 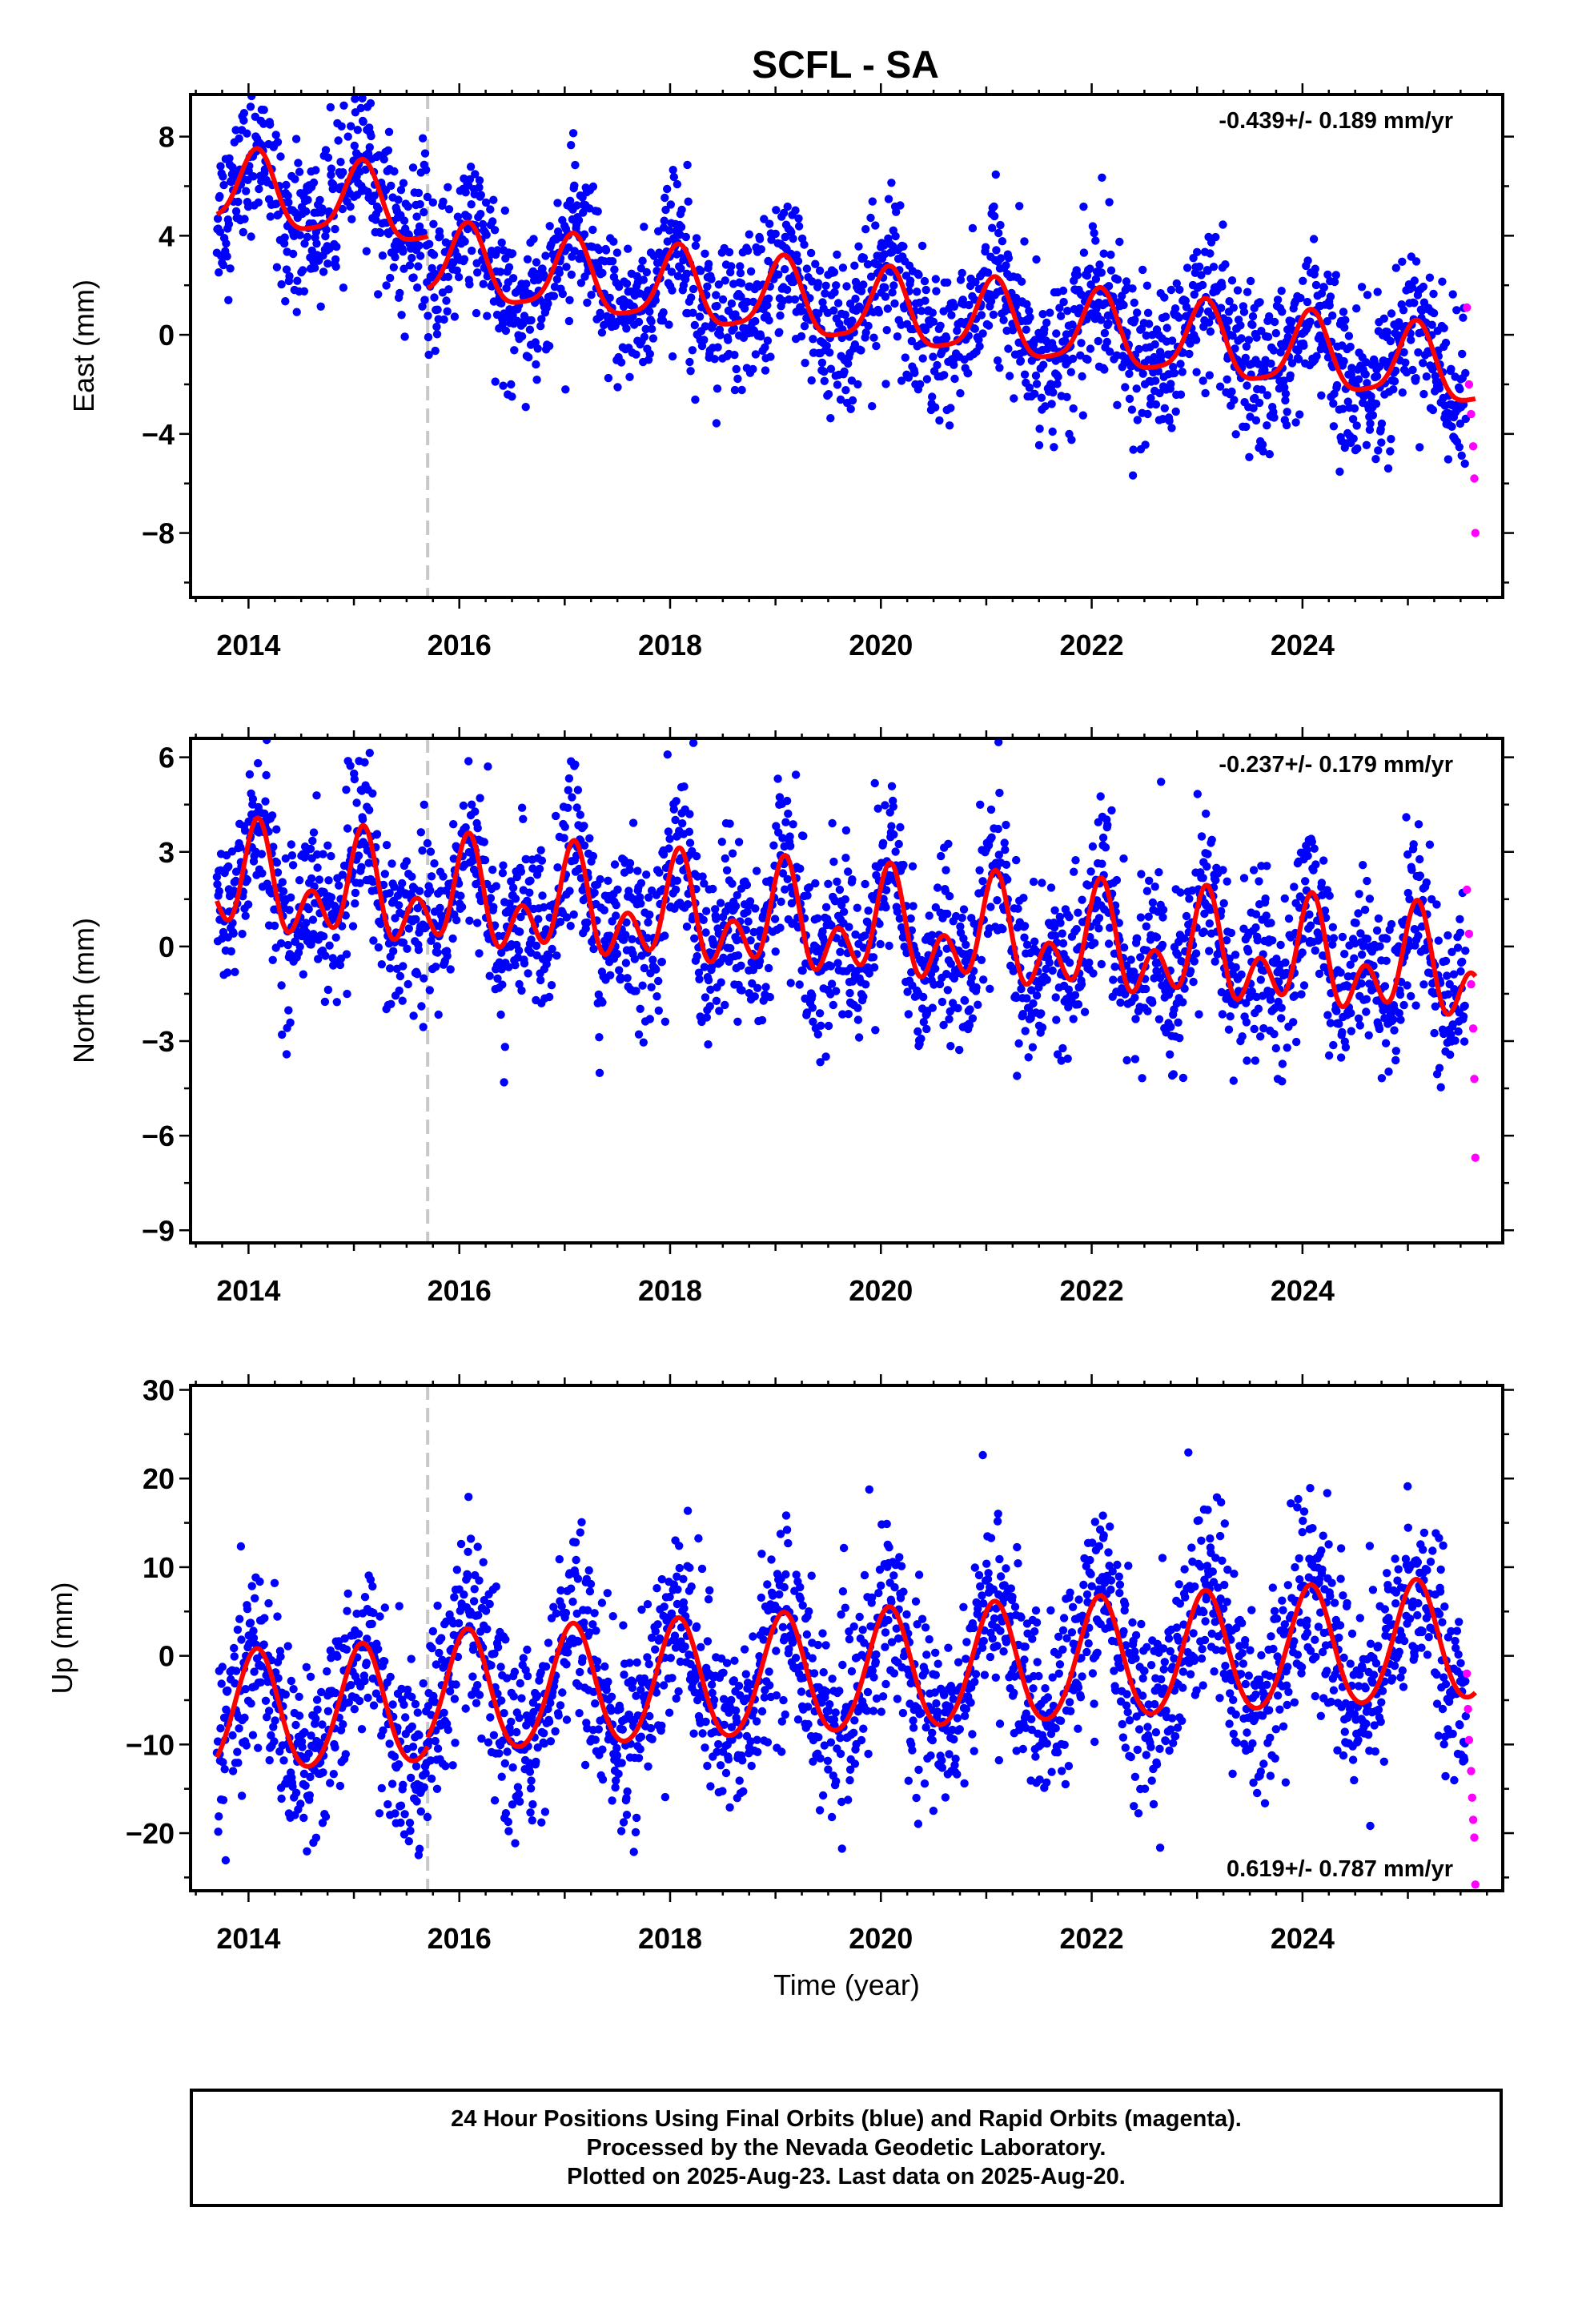 What do you see at coordinates (1467, 307) in the screenshot?
I see `rapid-orbit-point` at bounding box center [1467, 307].